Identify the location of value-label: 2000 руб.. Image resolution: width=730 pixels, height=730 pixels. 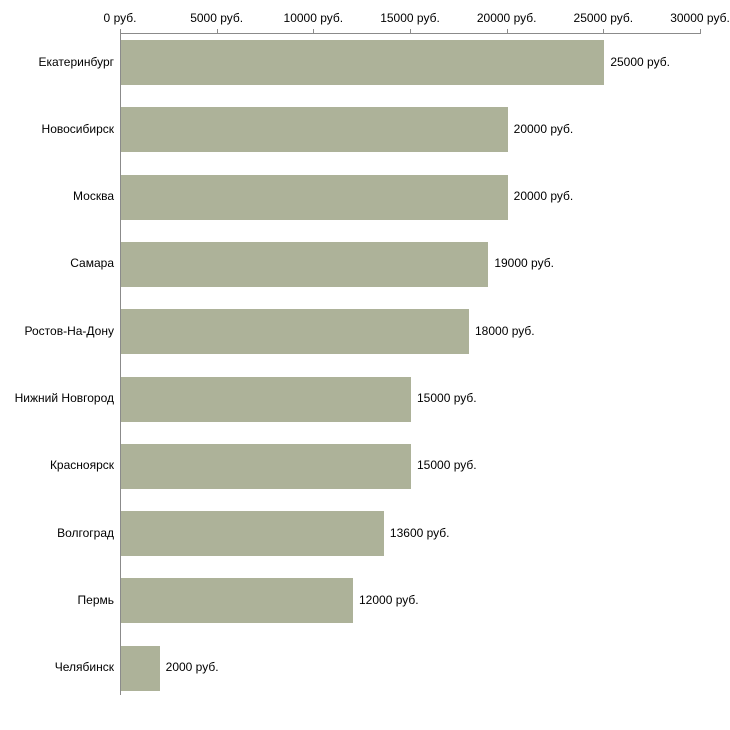
(192, 667).